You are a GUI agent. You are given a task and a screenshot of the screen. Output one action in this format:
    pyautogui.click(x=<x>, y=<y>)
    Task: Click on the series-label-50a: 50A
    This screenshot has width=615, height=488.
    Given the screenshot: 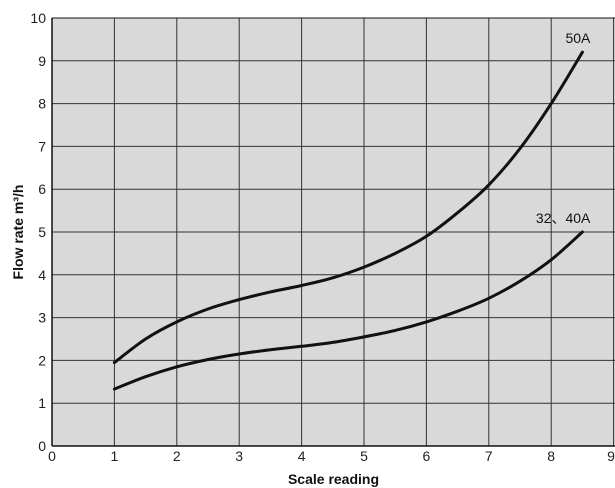 What is the action you would take?
    pyautogui.click(x=578, y=38)
    